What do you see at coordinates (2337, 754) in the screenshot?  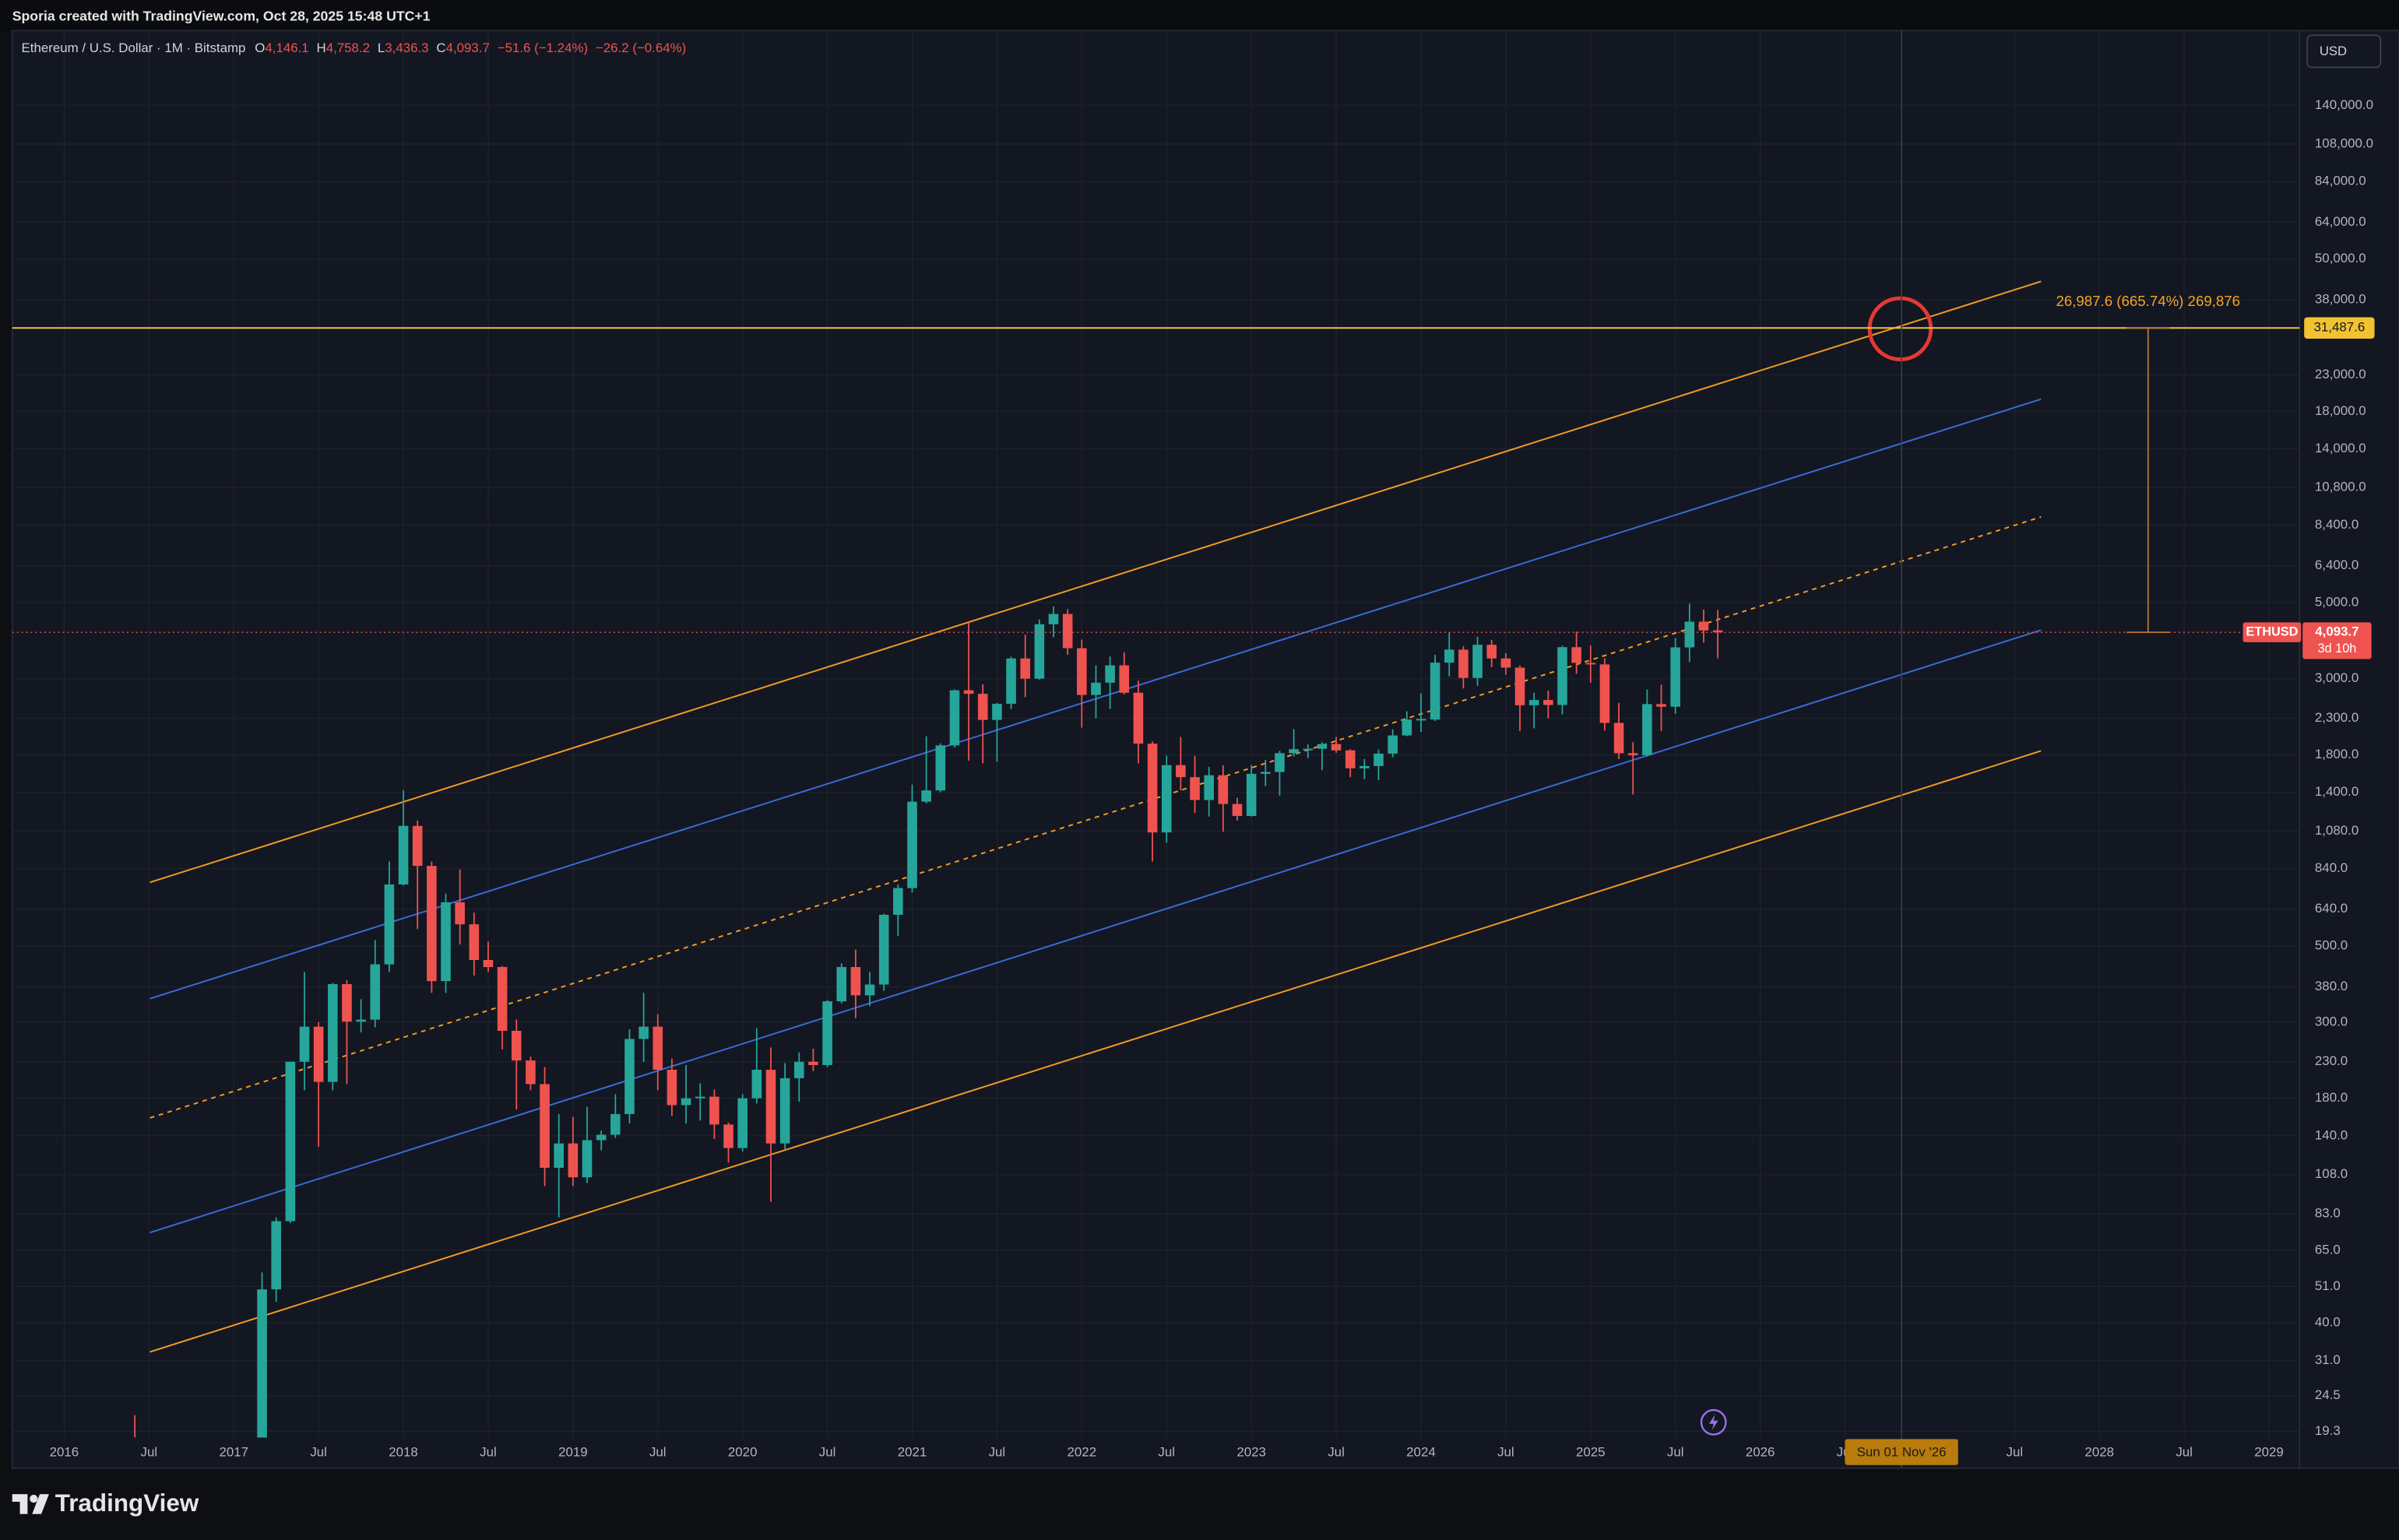 I see `y-tick-label: 1,800.0` at bounding box center [2337, 754].